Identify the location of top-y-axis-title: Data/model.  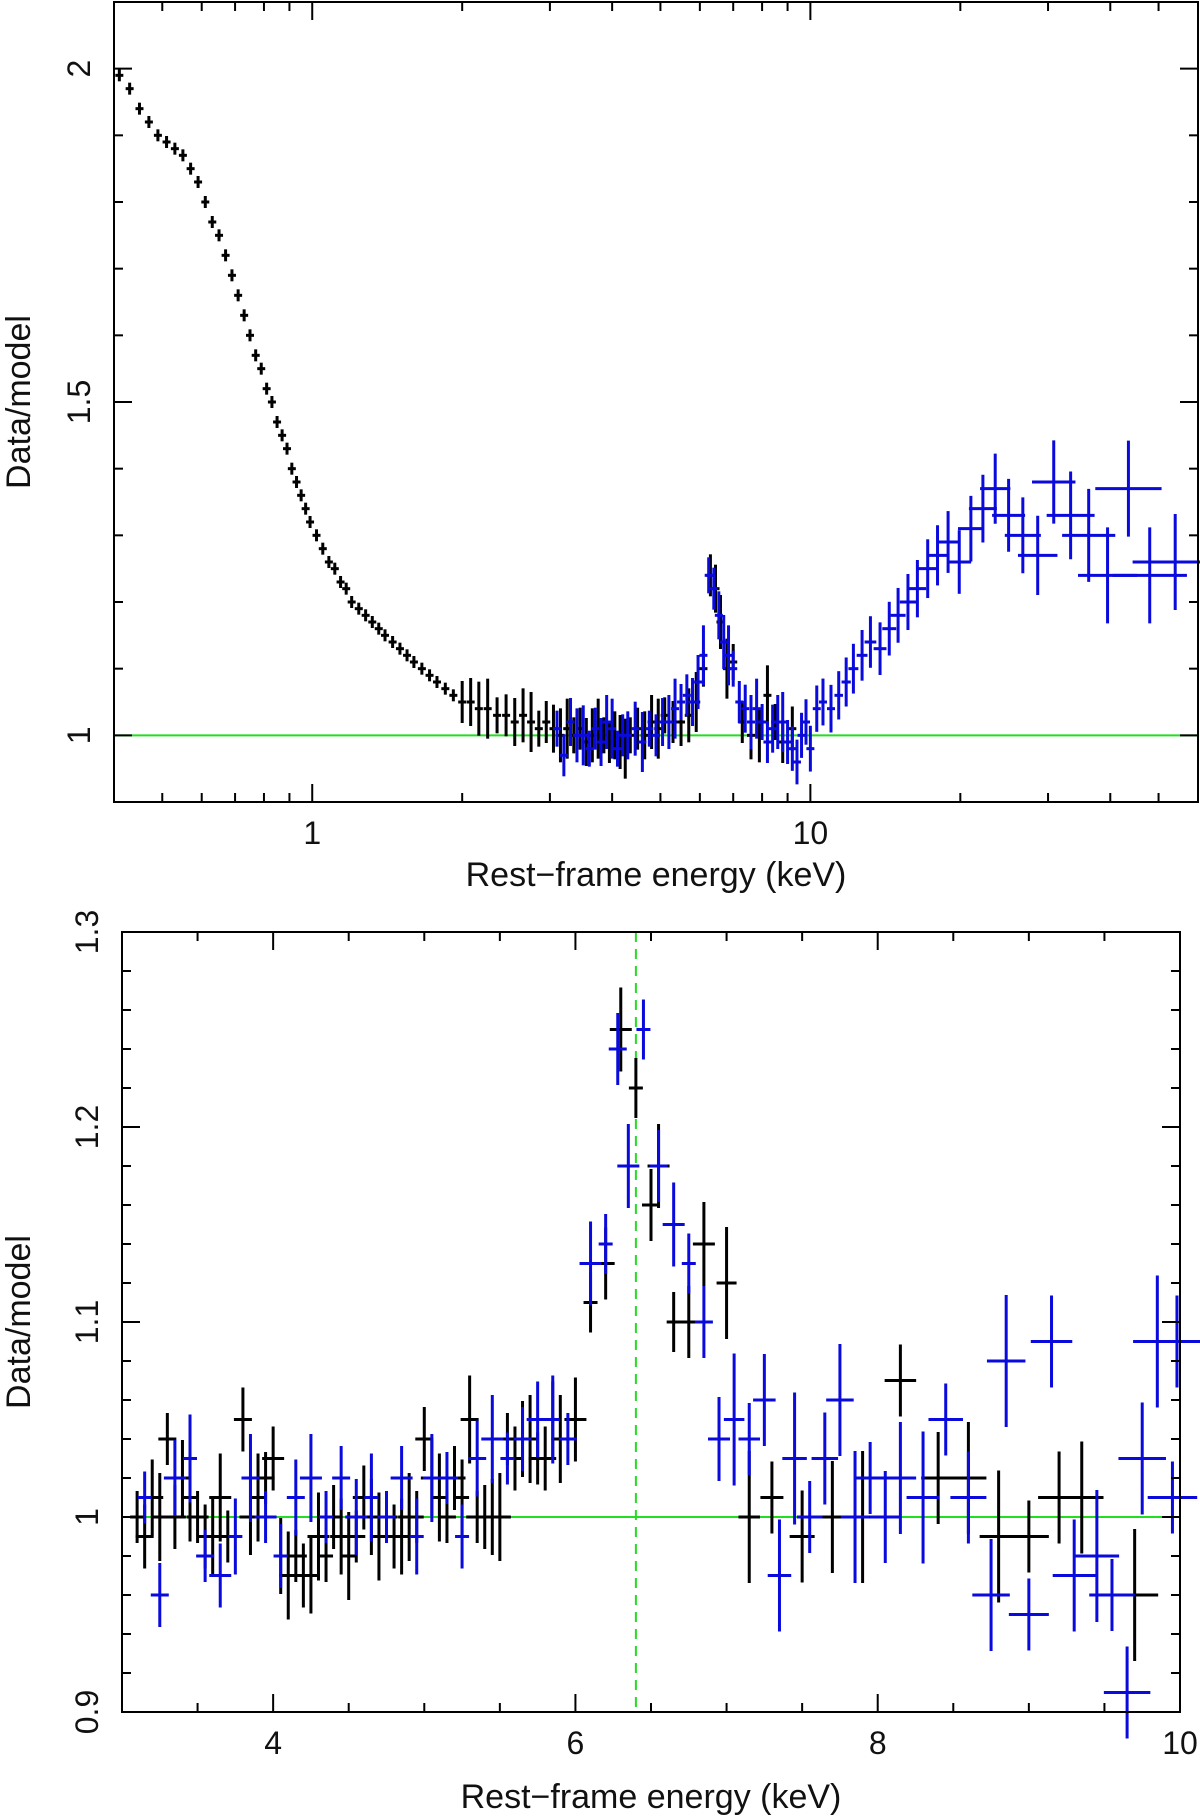
(19, 402).